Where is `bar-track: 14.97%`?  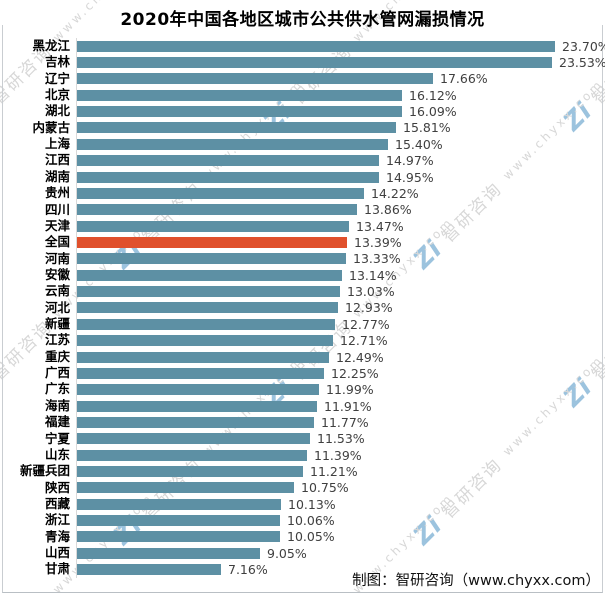
bar-track: 14.97% is located at coordinates (338, 160).